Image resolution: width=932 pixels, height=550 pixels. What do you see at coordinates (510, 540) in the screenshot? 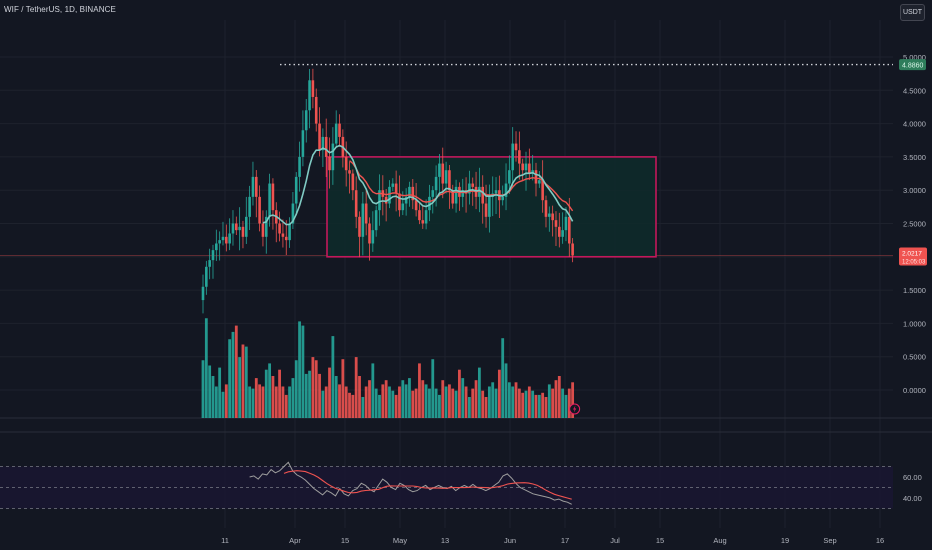
I see `time-tick-label: Jun` at bounding box center [510, 540].